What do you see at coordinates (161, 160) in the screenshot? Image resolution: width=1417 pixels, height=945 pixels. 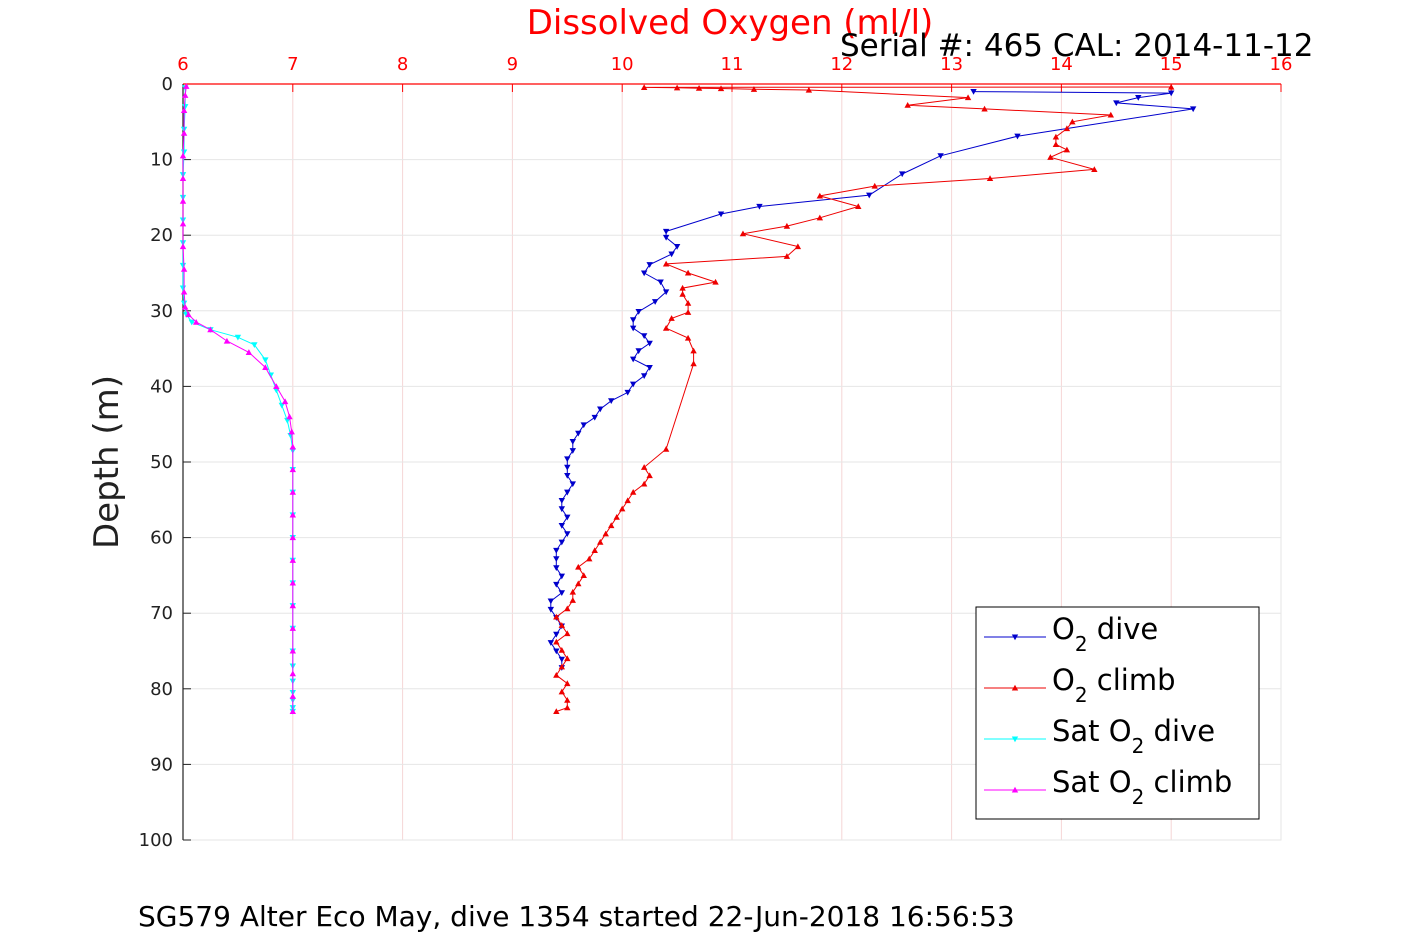 I see `y-tick-label-1: 10` at bounding box center [161, 160].